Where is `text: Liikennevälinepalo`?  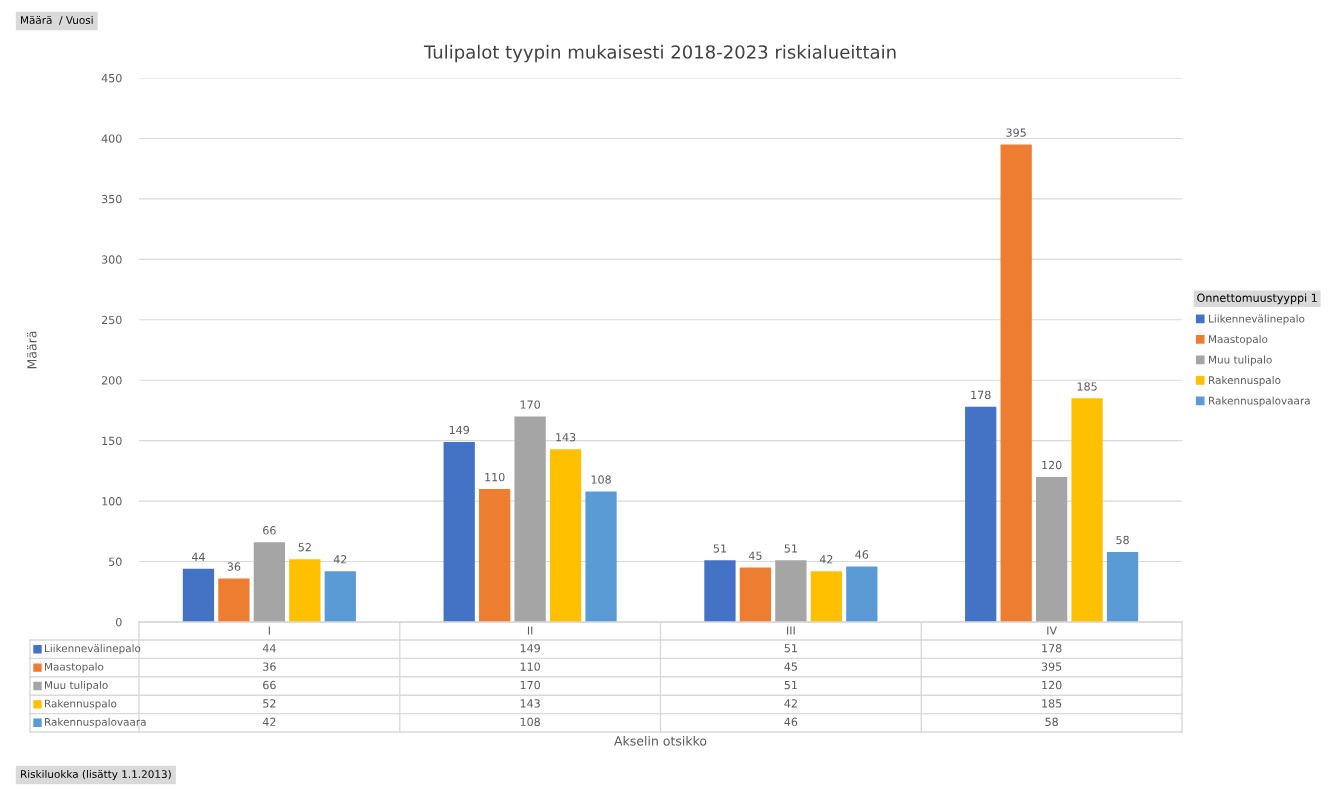 text: Liikennevälinepalo is located at coordinates (1257, 319).